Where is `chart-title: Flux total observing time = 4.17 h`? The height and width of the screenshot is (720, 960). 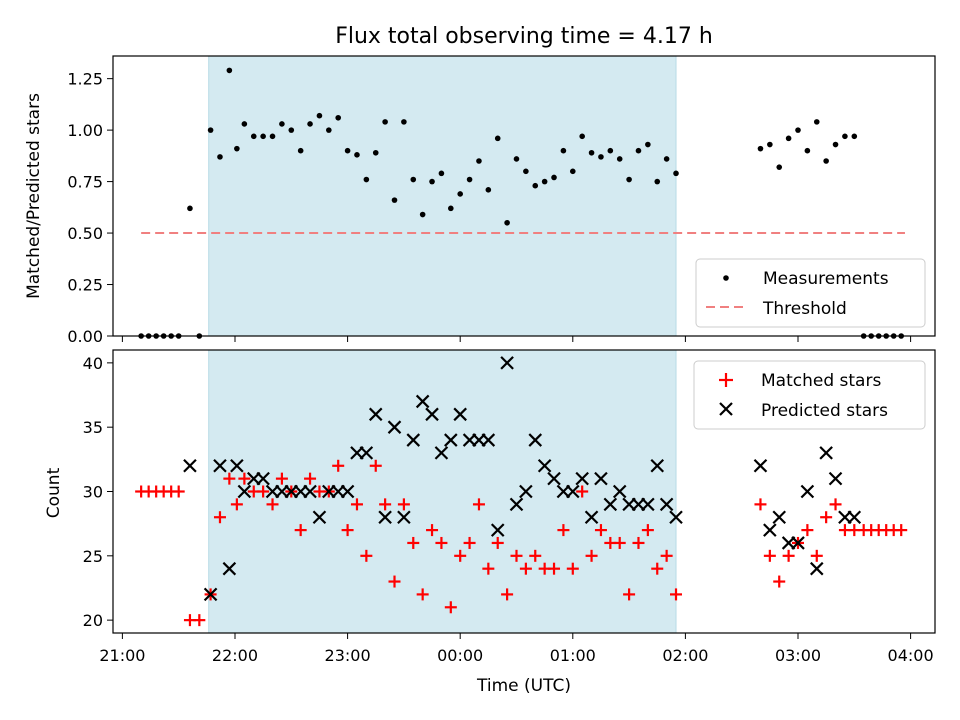 chart-title: Flux total observing time = 4.17 h is located at coordinates (524, 36).